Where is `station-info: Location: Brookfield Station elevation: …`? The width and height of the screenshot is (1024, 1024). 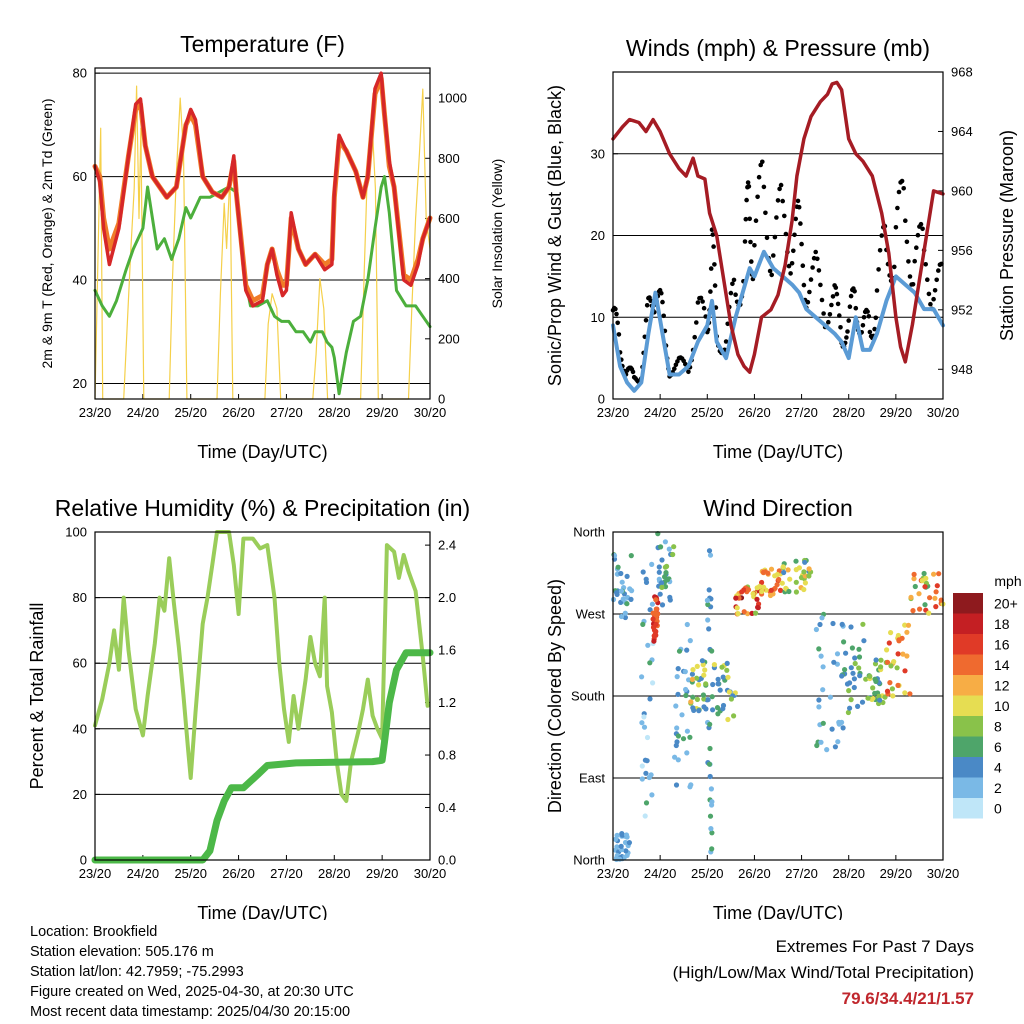 station-info: Location: Brookfield Station elevation: … is located at coordinates (192, 972).